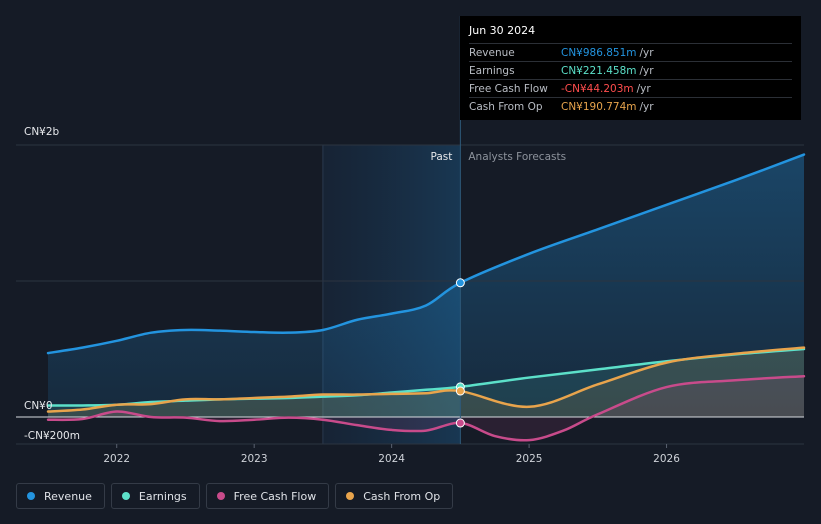  What do you see at coordinates (599, 52) in the screenshot?
I see `tooltip-value: CN¥986.851m` at bounding box center [599, 52].